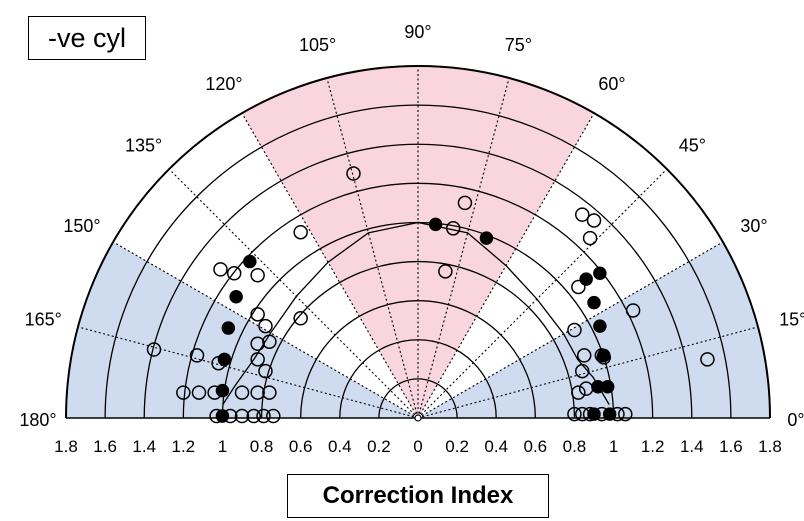 The width and height of the screenshot is (804, 521). I want to click on axis-tick-5: 0.8, so click(262, 446).